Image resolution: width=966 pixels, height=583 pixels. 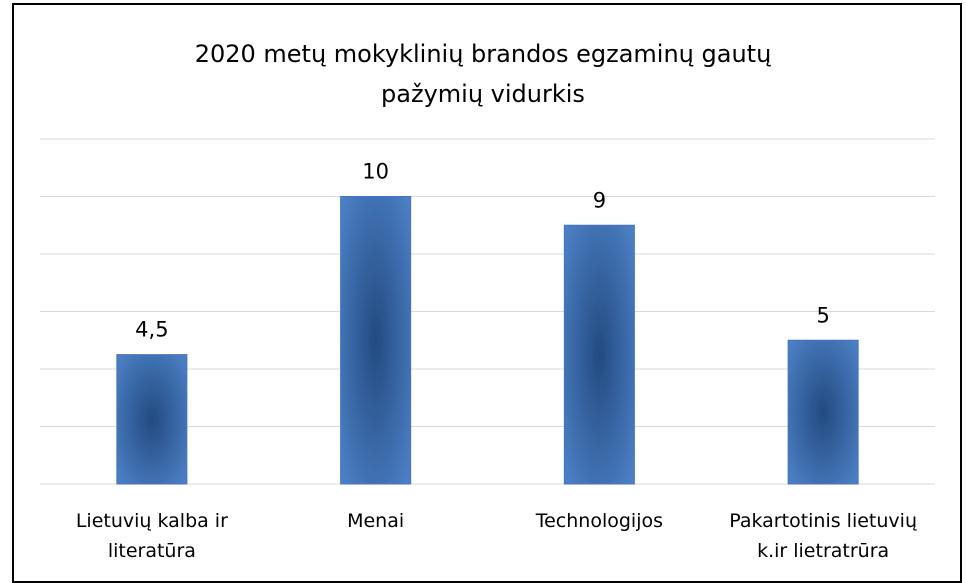 I want to click on value-label: 9, so click(x=599, y=200).